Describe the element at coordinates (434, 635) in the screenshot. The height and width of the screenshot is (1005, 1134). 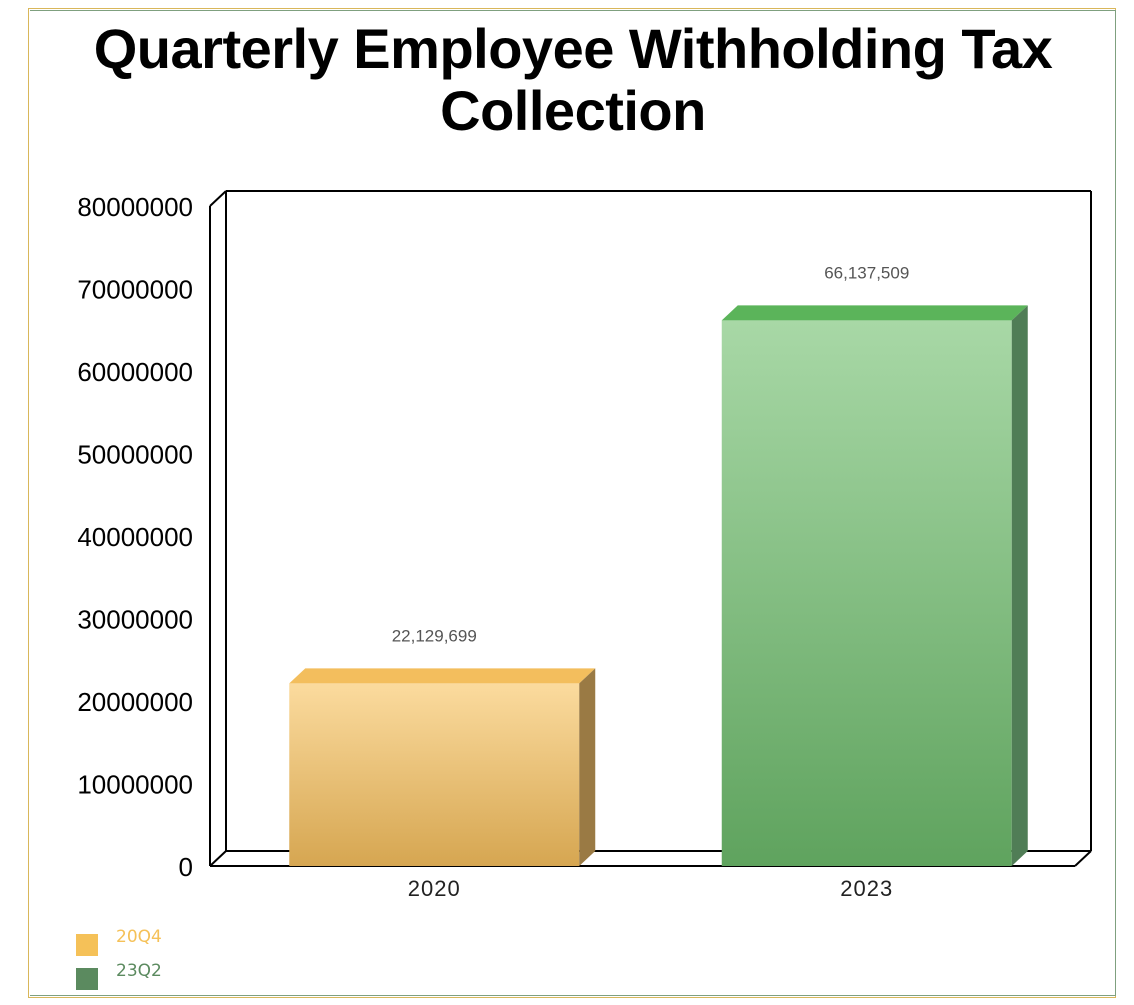
I see `data-label: 22,129,699` at that location.